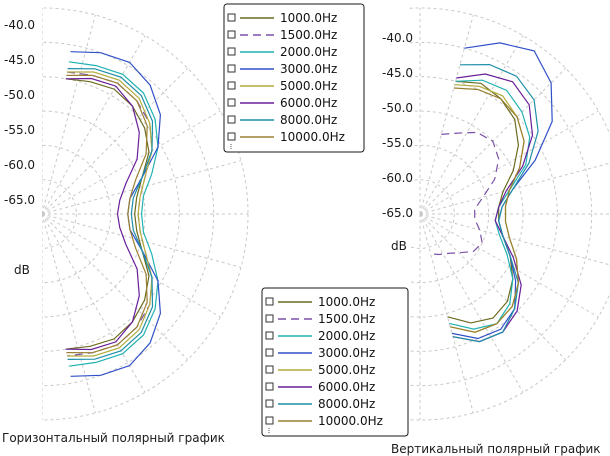 The image size is (610, 456). I want to click on vertical-polar-series, so click(491, 192).